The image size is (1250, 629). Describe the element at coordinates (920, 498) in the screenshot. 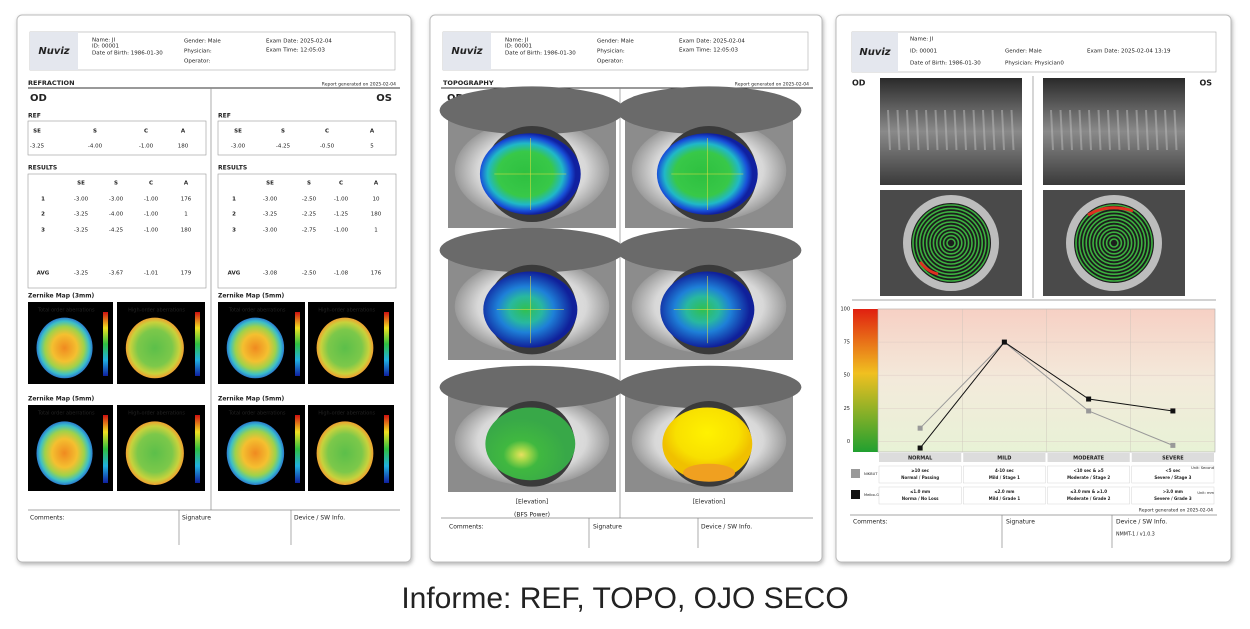

I see `criteria-grade: Norma / No Loss` at that location.